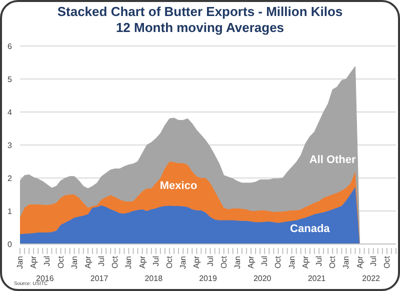 This screenshot has width=400, height=291. What do you see at coordinates (153, 278) in the screenshot?
I see `text: 2018` at bounding box center [153, 278].